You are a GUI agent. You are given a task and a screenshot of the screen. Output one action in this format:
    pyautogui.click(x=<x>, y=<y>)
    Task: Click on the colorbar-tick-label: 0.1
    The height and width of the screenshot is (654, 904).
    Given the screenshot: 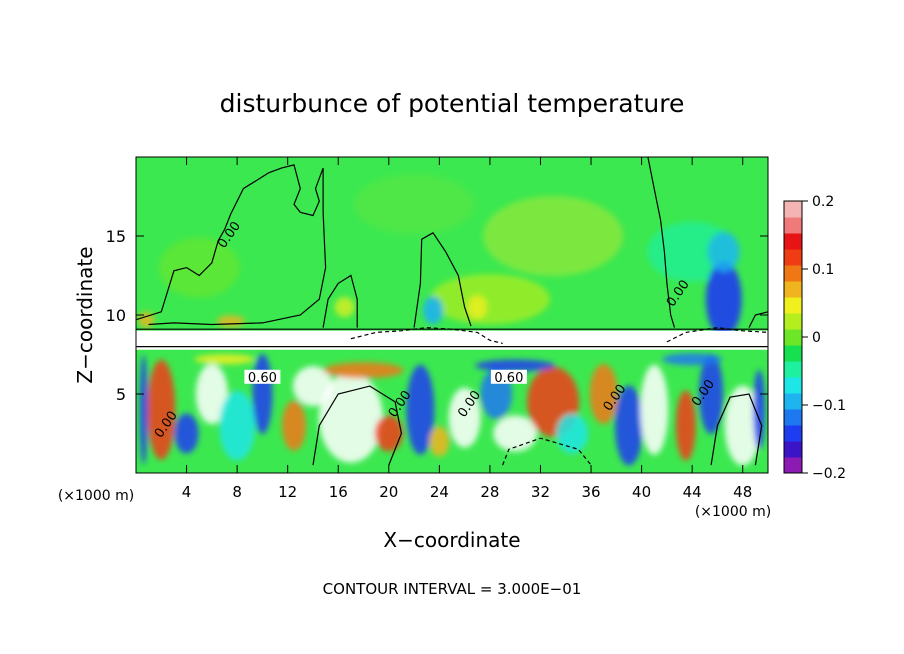 What is the action you would take?
    pyautogui.click(x=823, y=270)
    